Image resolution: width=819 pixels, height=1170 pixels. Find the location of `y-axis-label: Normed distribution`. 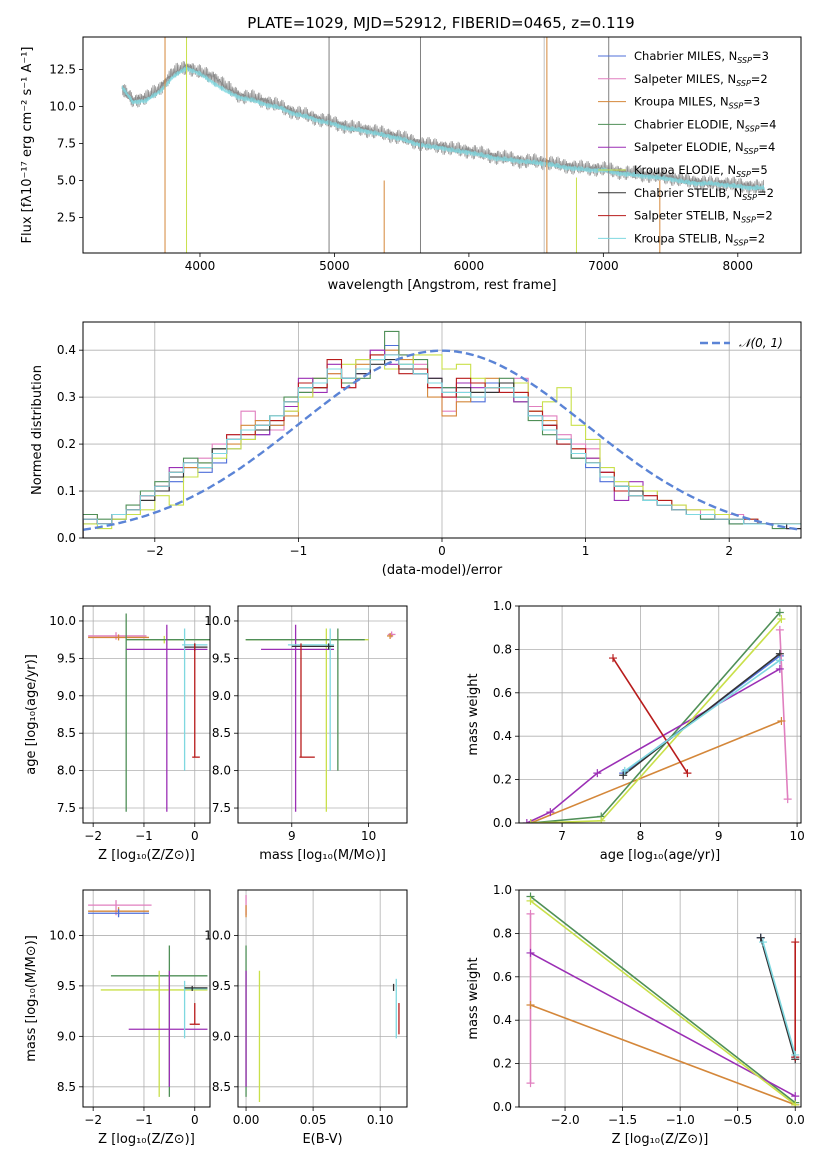

y-axis-label: Normed distribution is located at coordinates (37, 430).